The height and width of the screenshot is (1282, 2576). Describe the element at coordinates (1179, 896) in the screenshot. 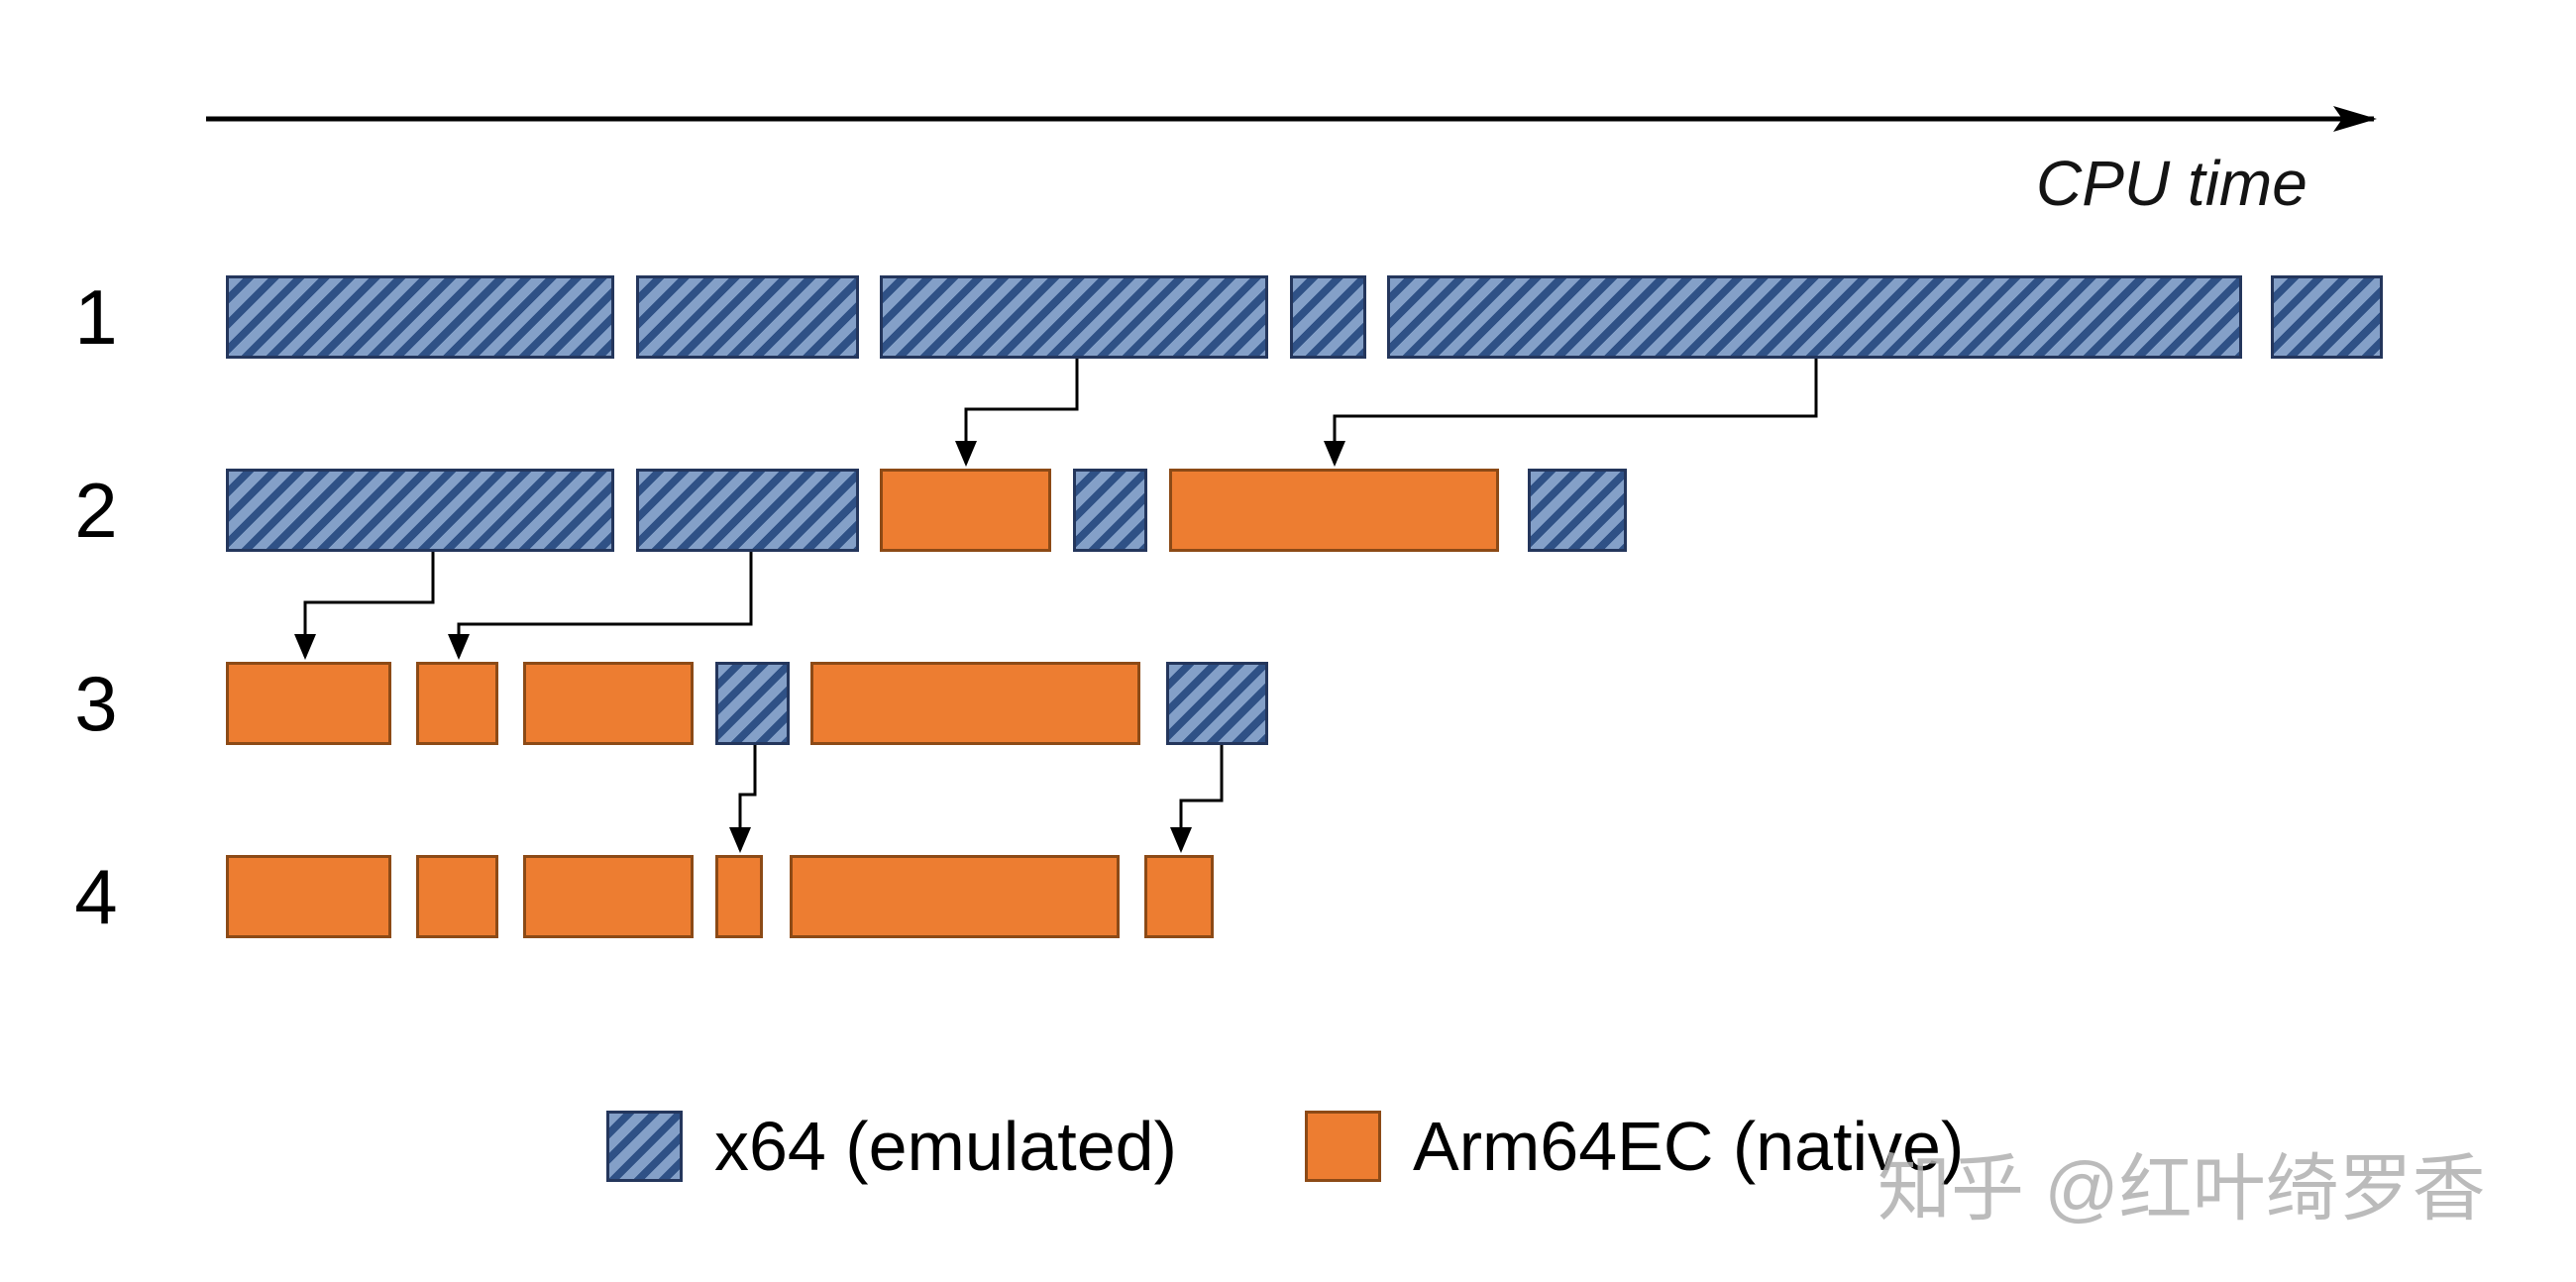

I see `row-4-segment-6-arm64ec` at that location.